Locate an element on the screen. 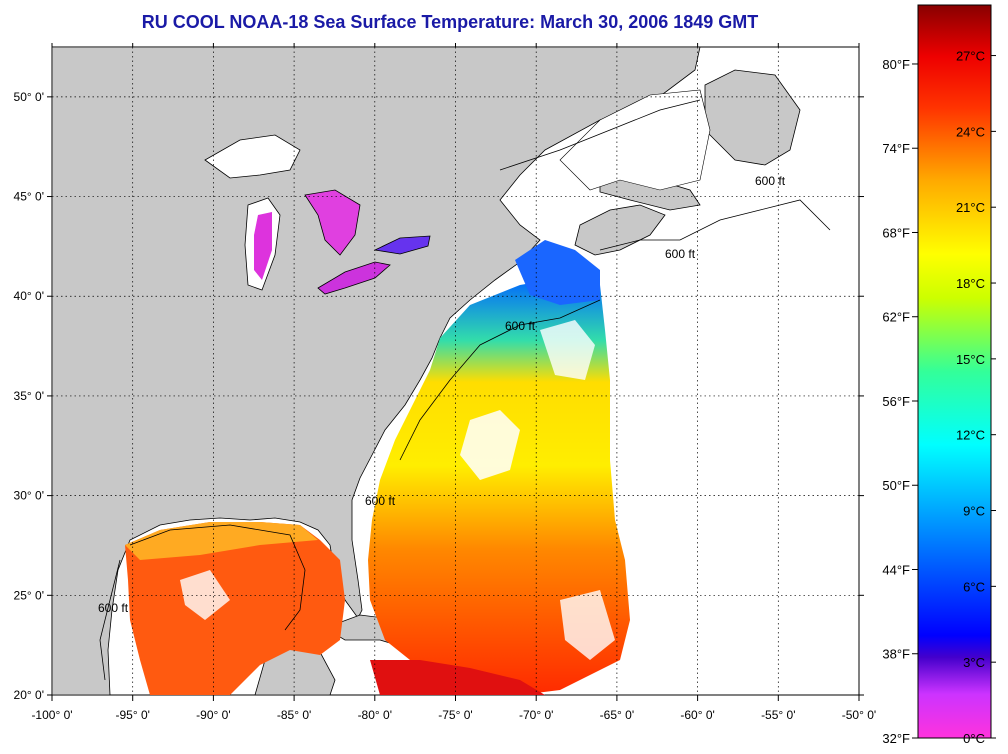  lon-tick-label: -75° 0' is located at coordinates (455, 715).